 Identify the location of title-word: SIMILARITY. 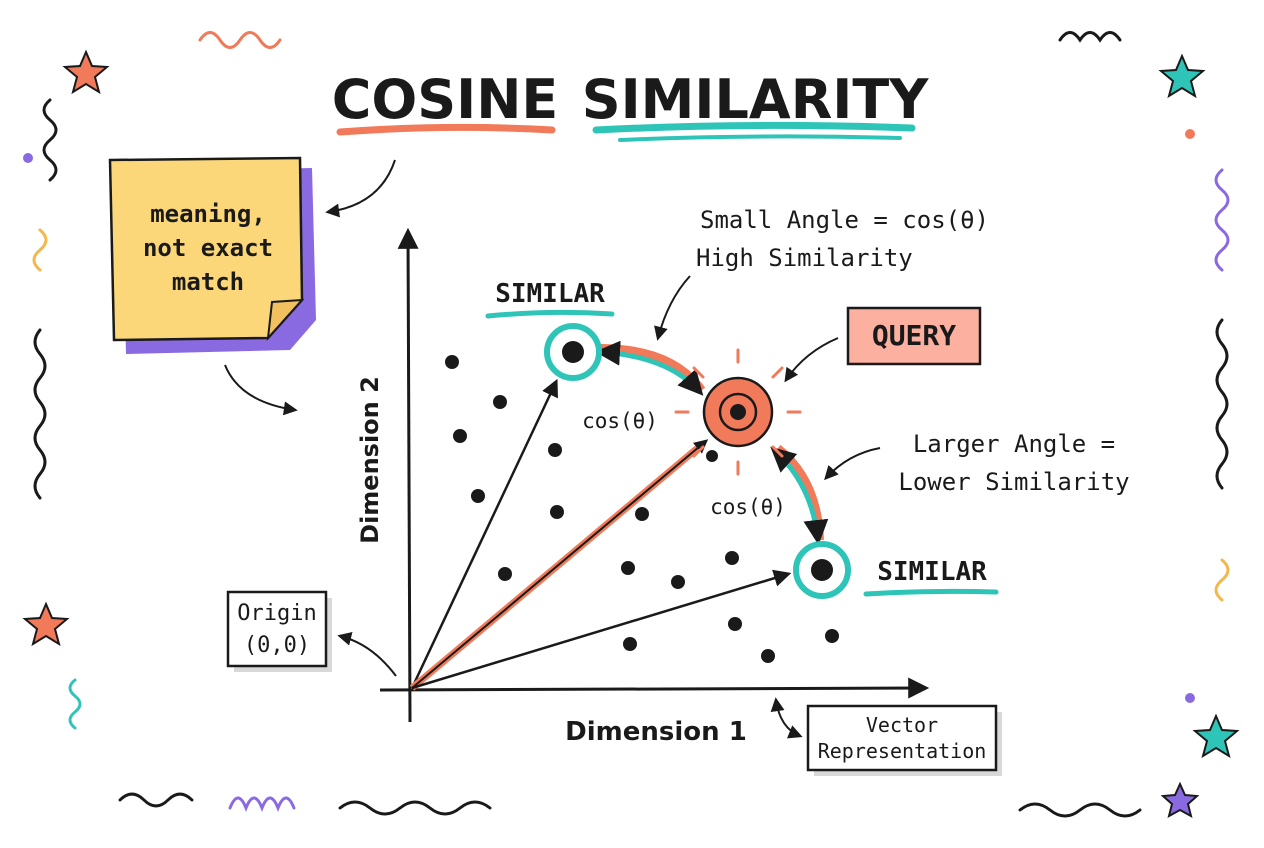
(756, 99).